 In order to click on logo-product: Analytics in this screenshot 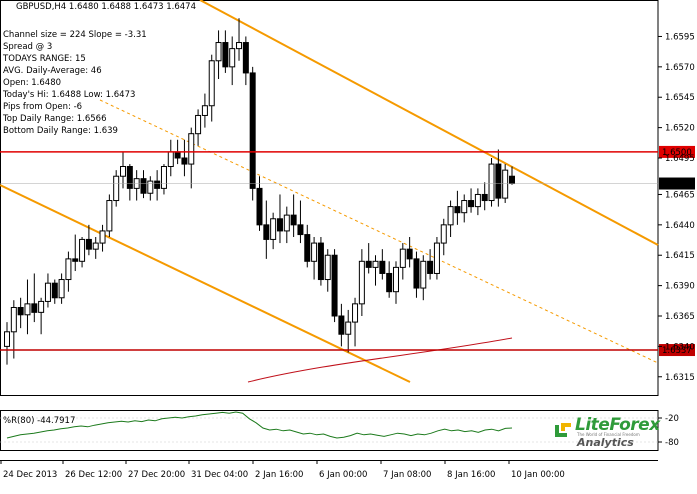, I will do `click(605, 442)`.